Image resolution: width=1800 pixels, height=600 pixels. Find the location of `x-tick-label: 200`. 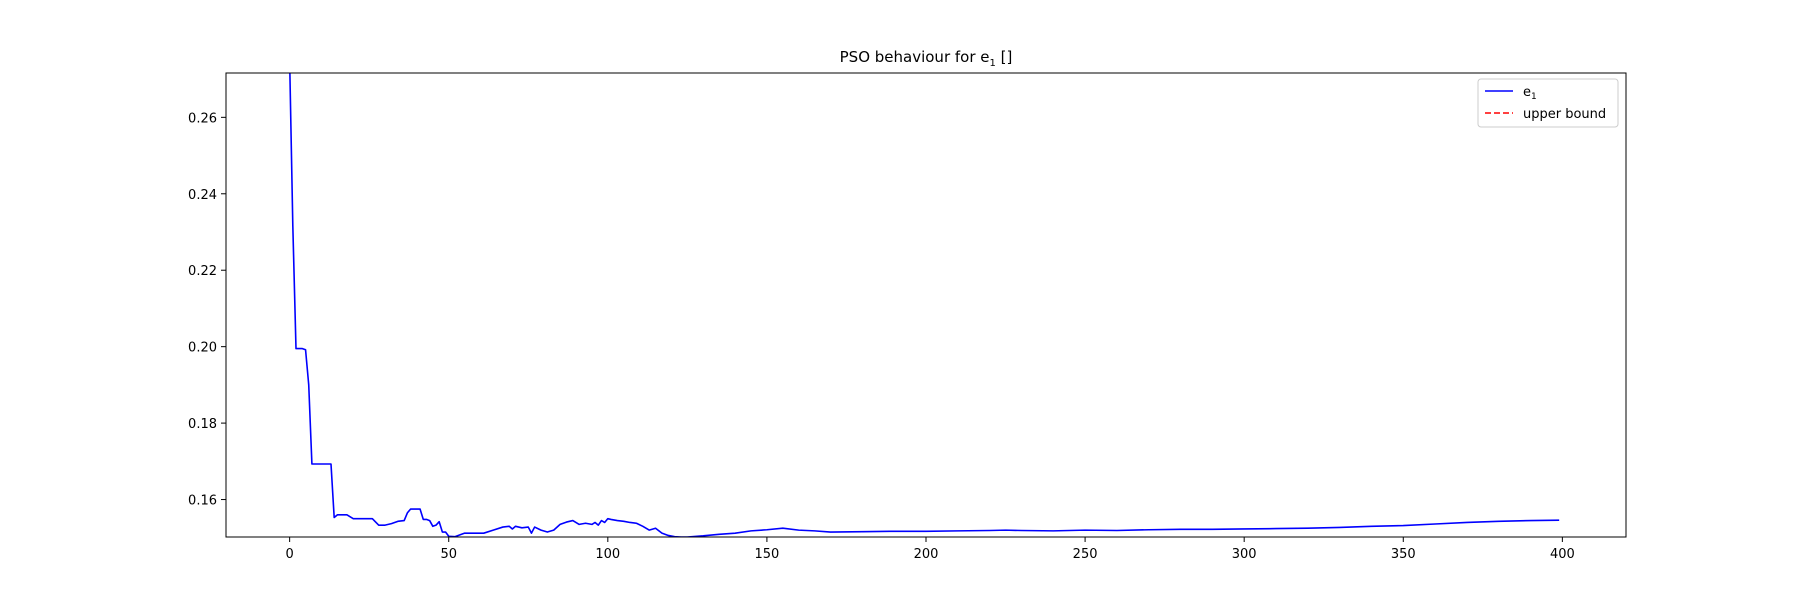

x-tick-label: 200 is located at coordinates (926, 554).